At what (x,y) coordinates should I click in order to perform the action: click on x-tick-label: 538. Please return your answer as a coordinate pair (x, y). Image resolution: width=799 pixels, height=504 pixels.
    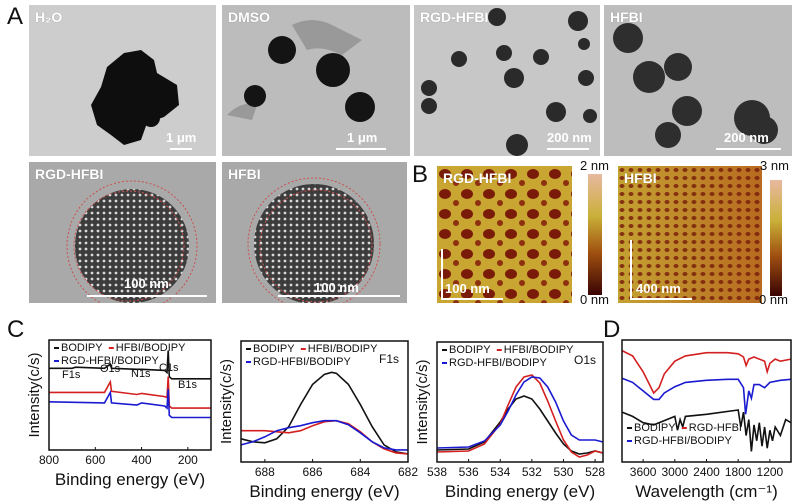
    Looking at the image, I should click on (437, 472).